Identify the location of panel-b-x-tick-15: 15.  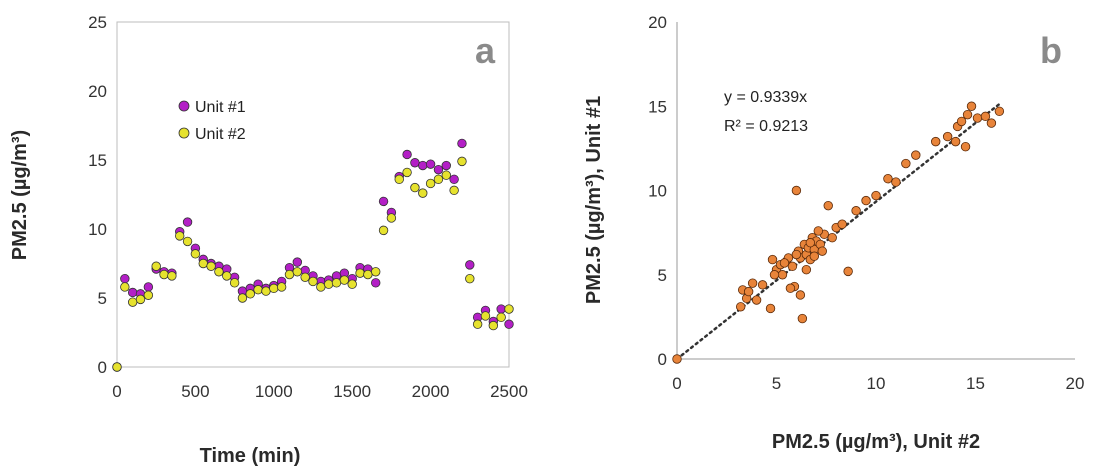
(975, 383).